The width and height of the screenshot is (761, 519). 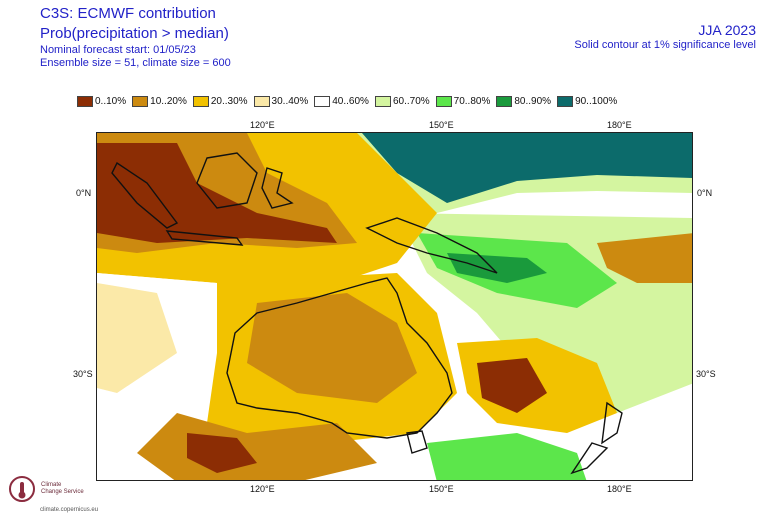 I want to click on lat-label-right-30s: 30°S, so click(x=706, y=374).